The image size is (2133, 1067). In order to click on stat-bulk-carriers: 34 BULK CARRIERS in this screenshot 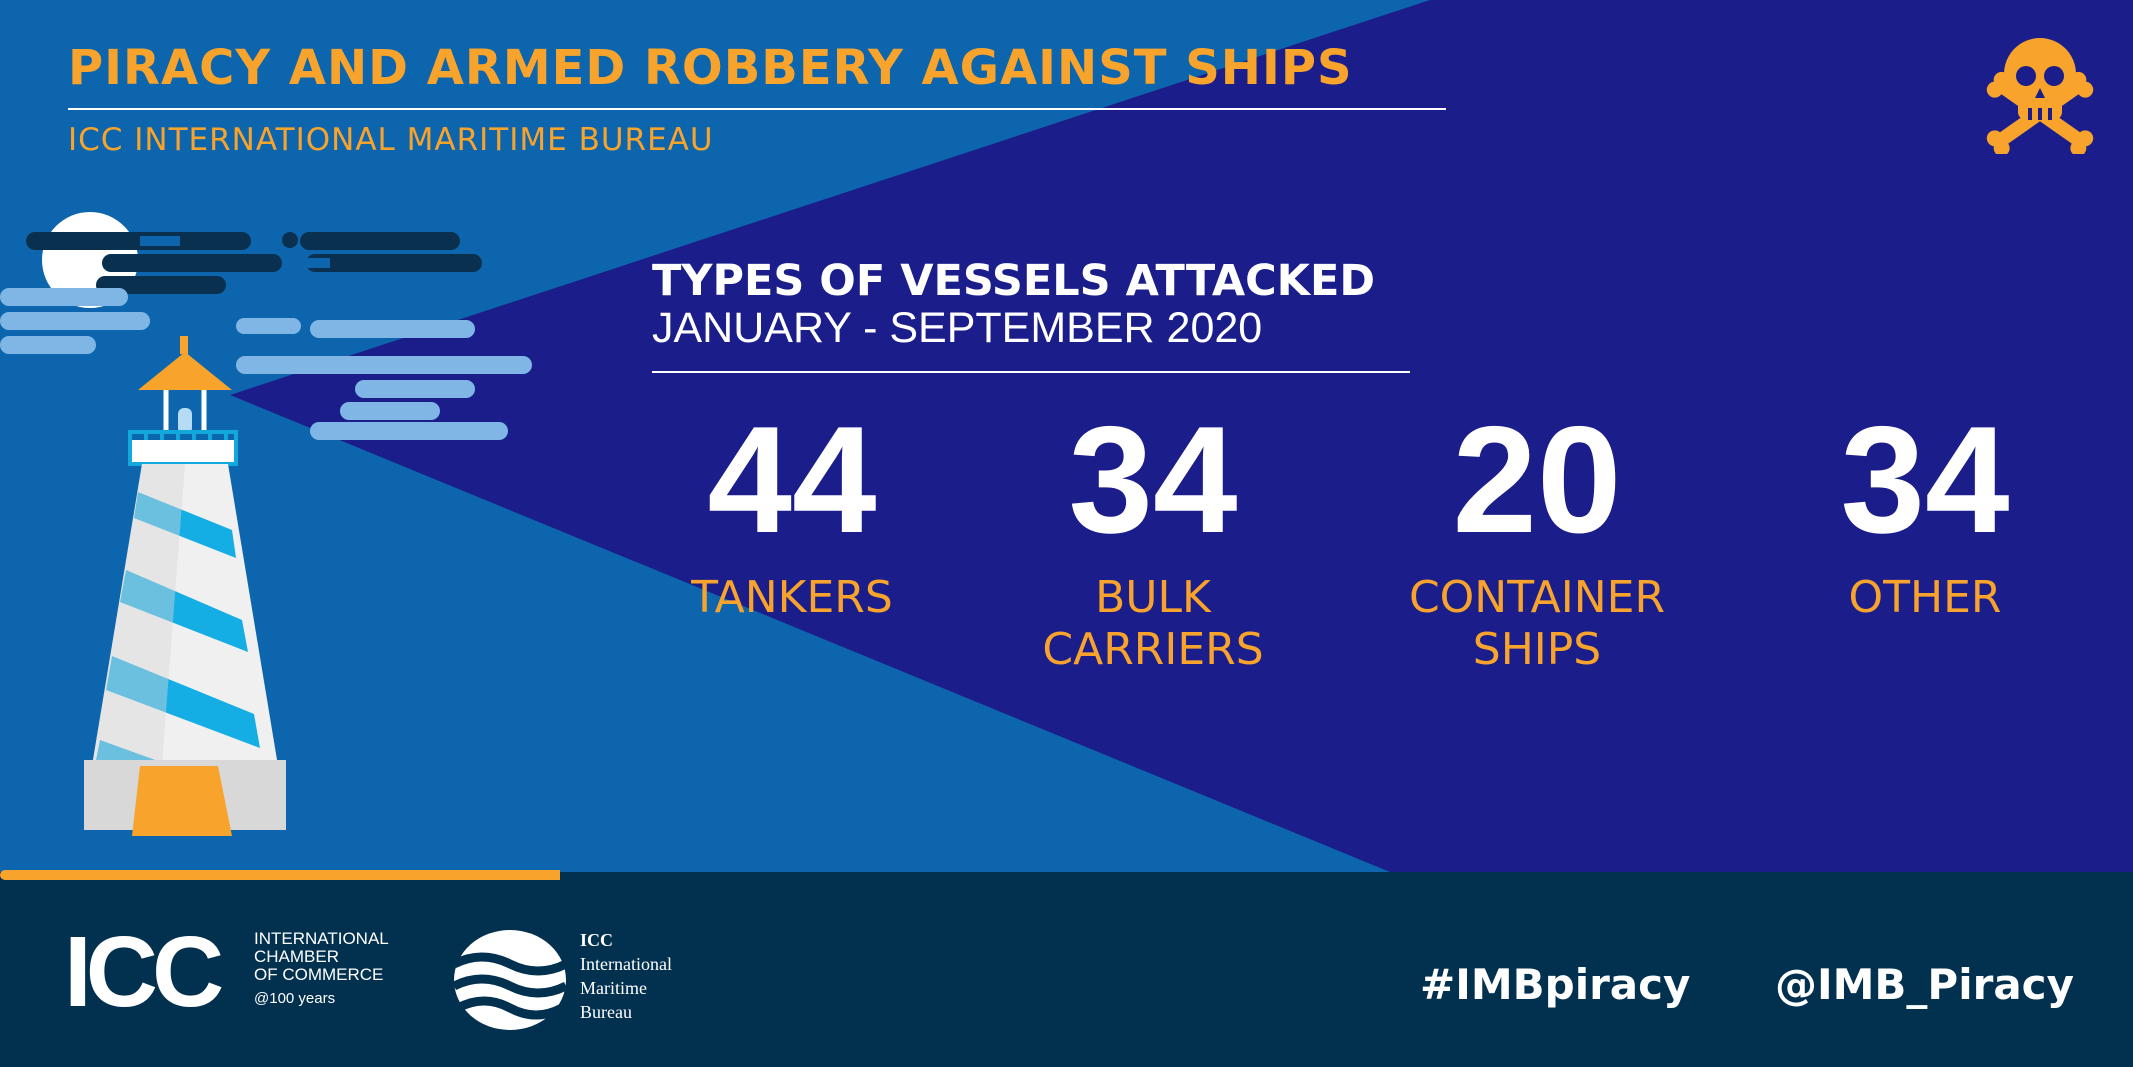, I will do `click(1153, 538)`.